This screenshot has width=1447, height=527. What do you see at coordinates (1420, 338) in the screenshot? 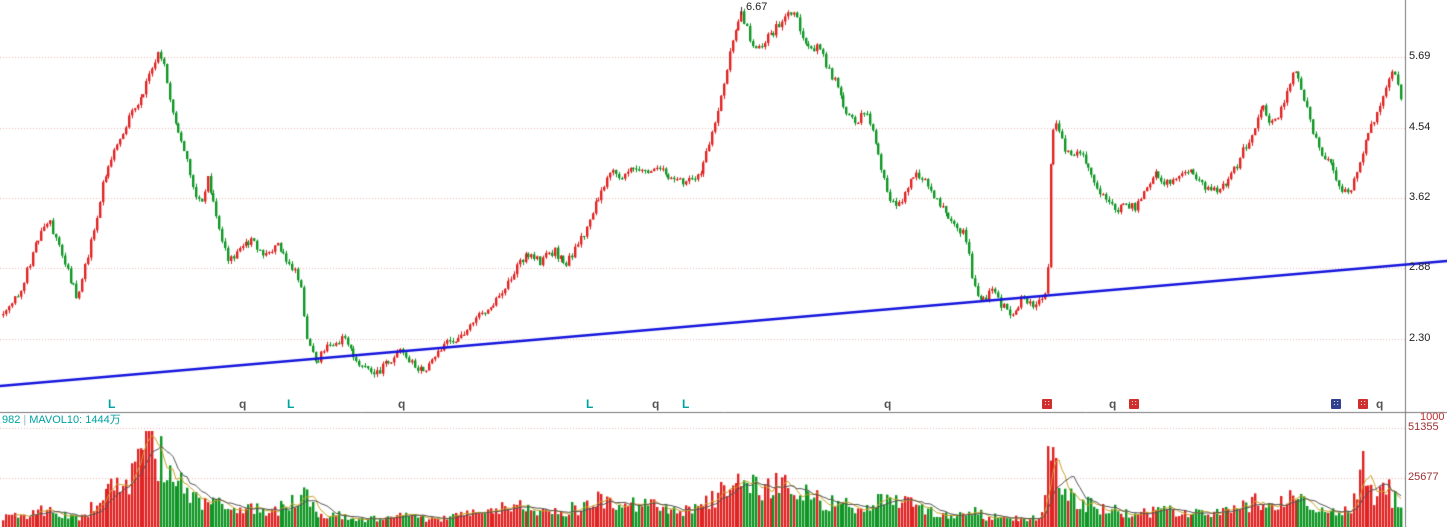
I see `price-axis-label: 2.30` at bounding box center [1420, 338].